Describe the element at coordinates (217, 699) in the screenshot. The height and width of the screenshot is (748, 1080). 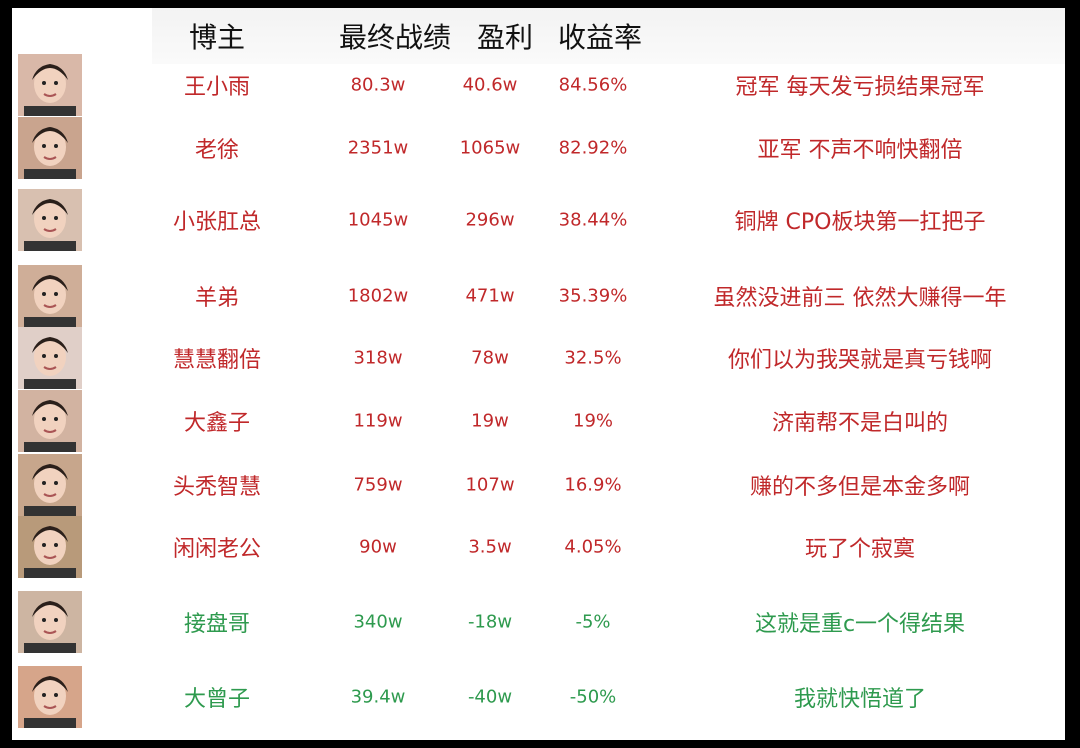
I see `blogger-name: 大曾子` at that location.